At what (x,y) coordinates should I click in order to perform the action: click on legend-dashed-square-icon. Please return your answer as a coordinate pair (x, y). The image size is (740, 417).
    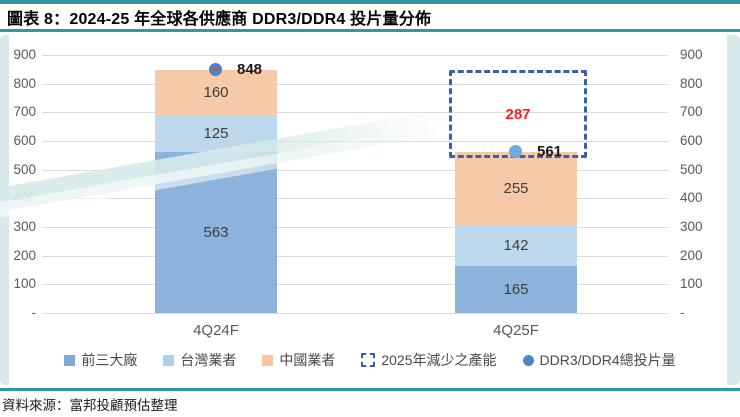
    Looking at the image, I should click on (368, 360).